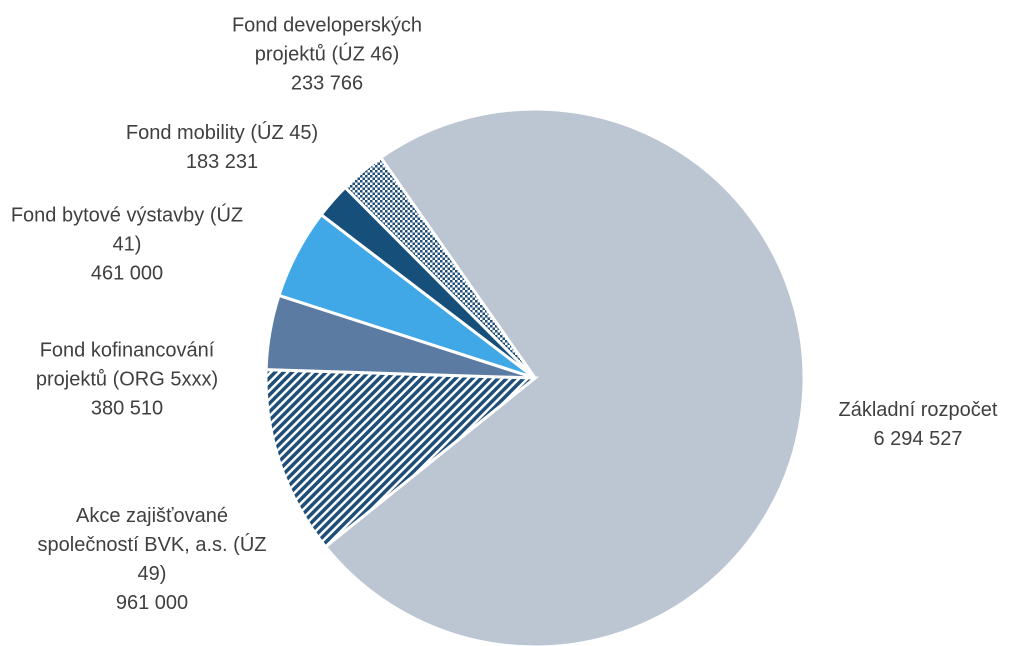 The height and width of the screenshot is (646, 1019). Describe the element at coordinates (222, 148) in the screenshot. I see `slice-label: Fond mobility (ÚZ 45) 183 231` at that location.